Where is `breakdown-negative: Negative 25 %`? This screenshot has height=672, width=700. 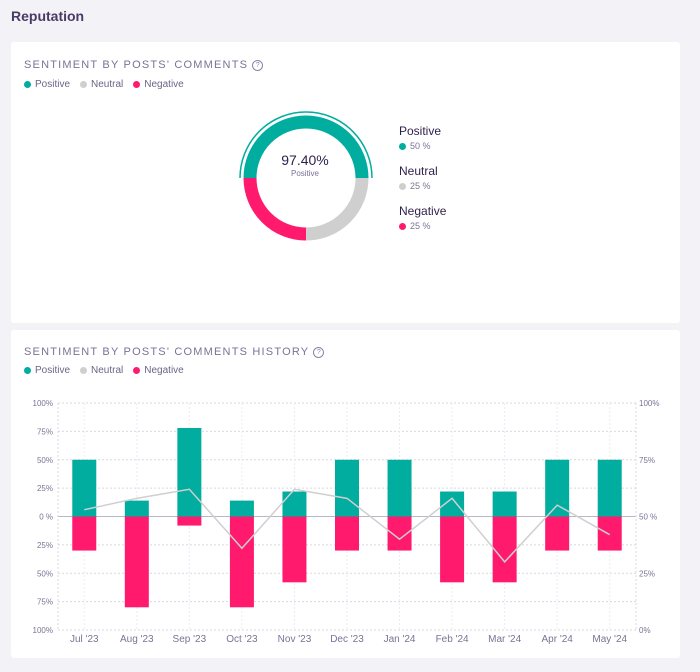
breakdown-negative: Negative 25 % is located at coordinates (422, 217).